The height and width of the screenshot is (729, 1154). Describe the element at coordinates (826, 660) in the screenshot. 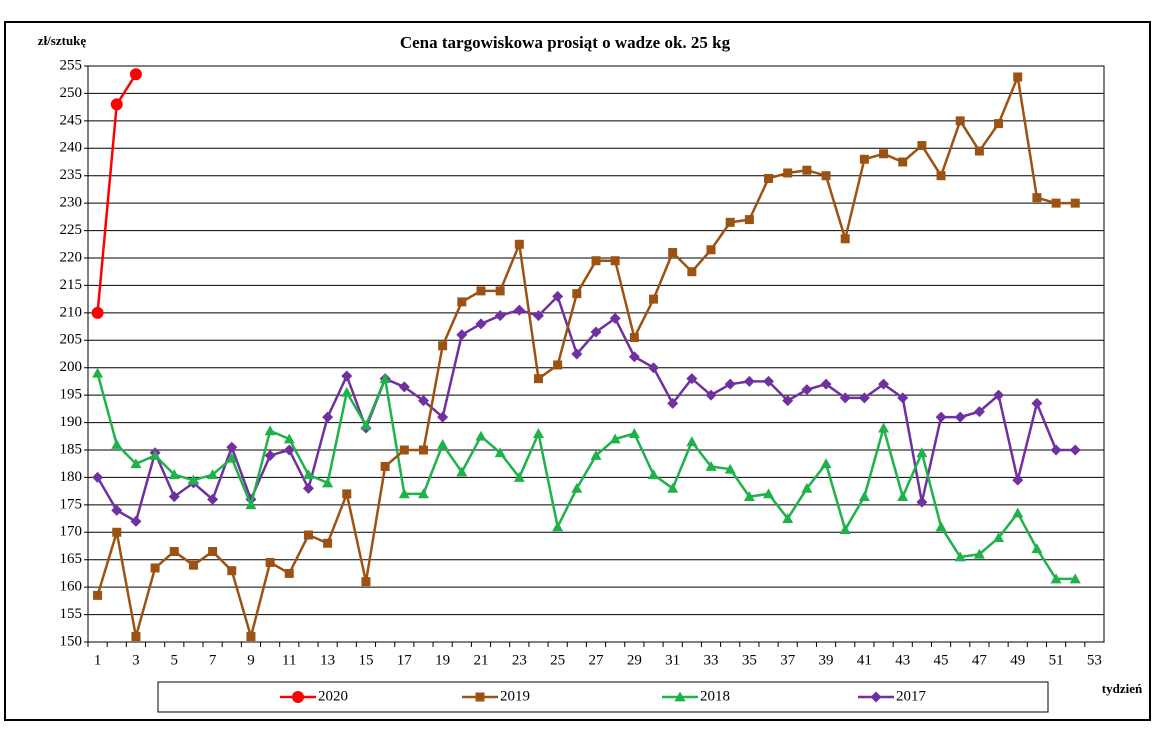

I see `x-tick-label: 39` at that location.